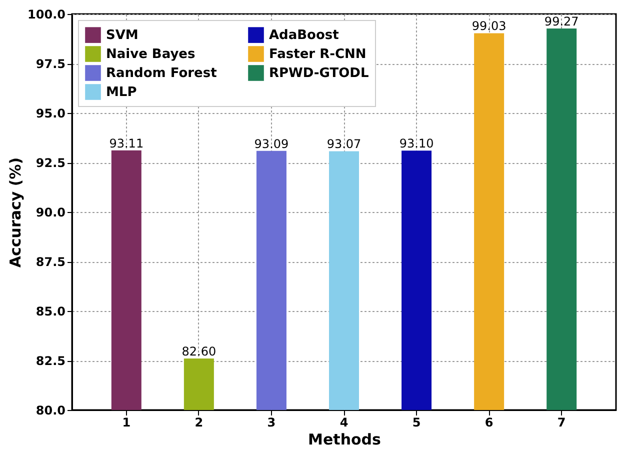 The width and height of the screenshot is (624, 455). I want to click on data-label: 93.07, so click(344, 144).